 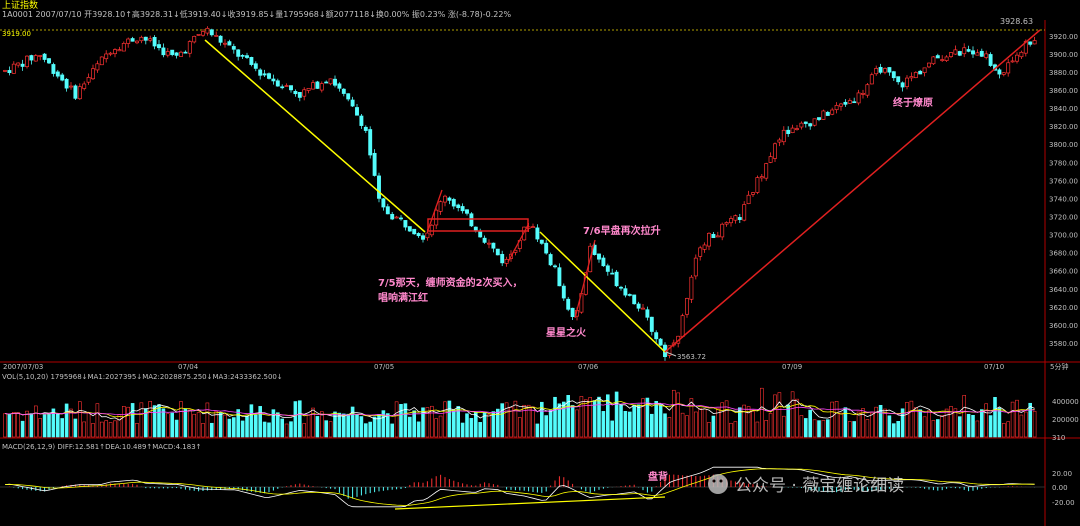 I want to click on macd-tick-2: -20.00, so click(x=1063, y=503).